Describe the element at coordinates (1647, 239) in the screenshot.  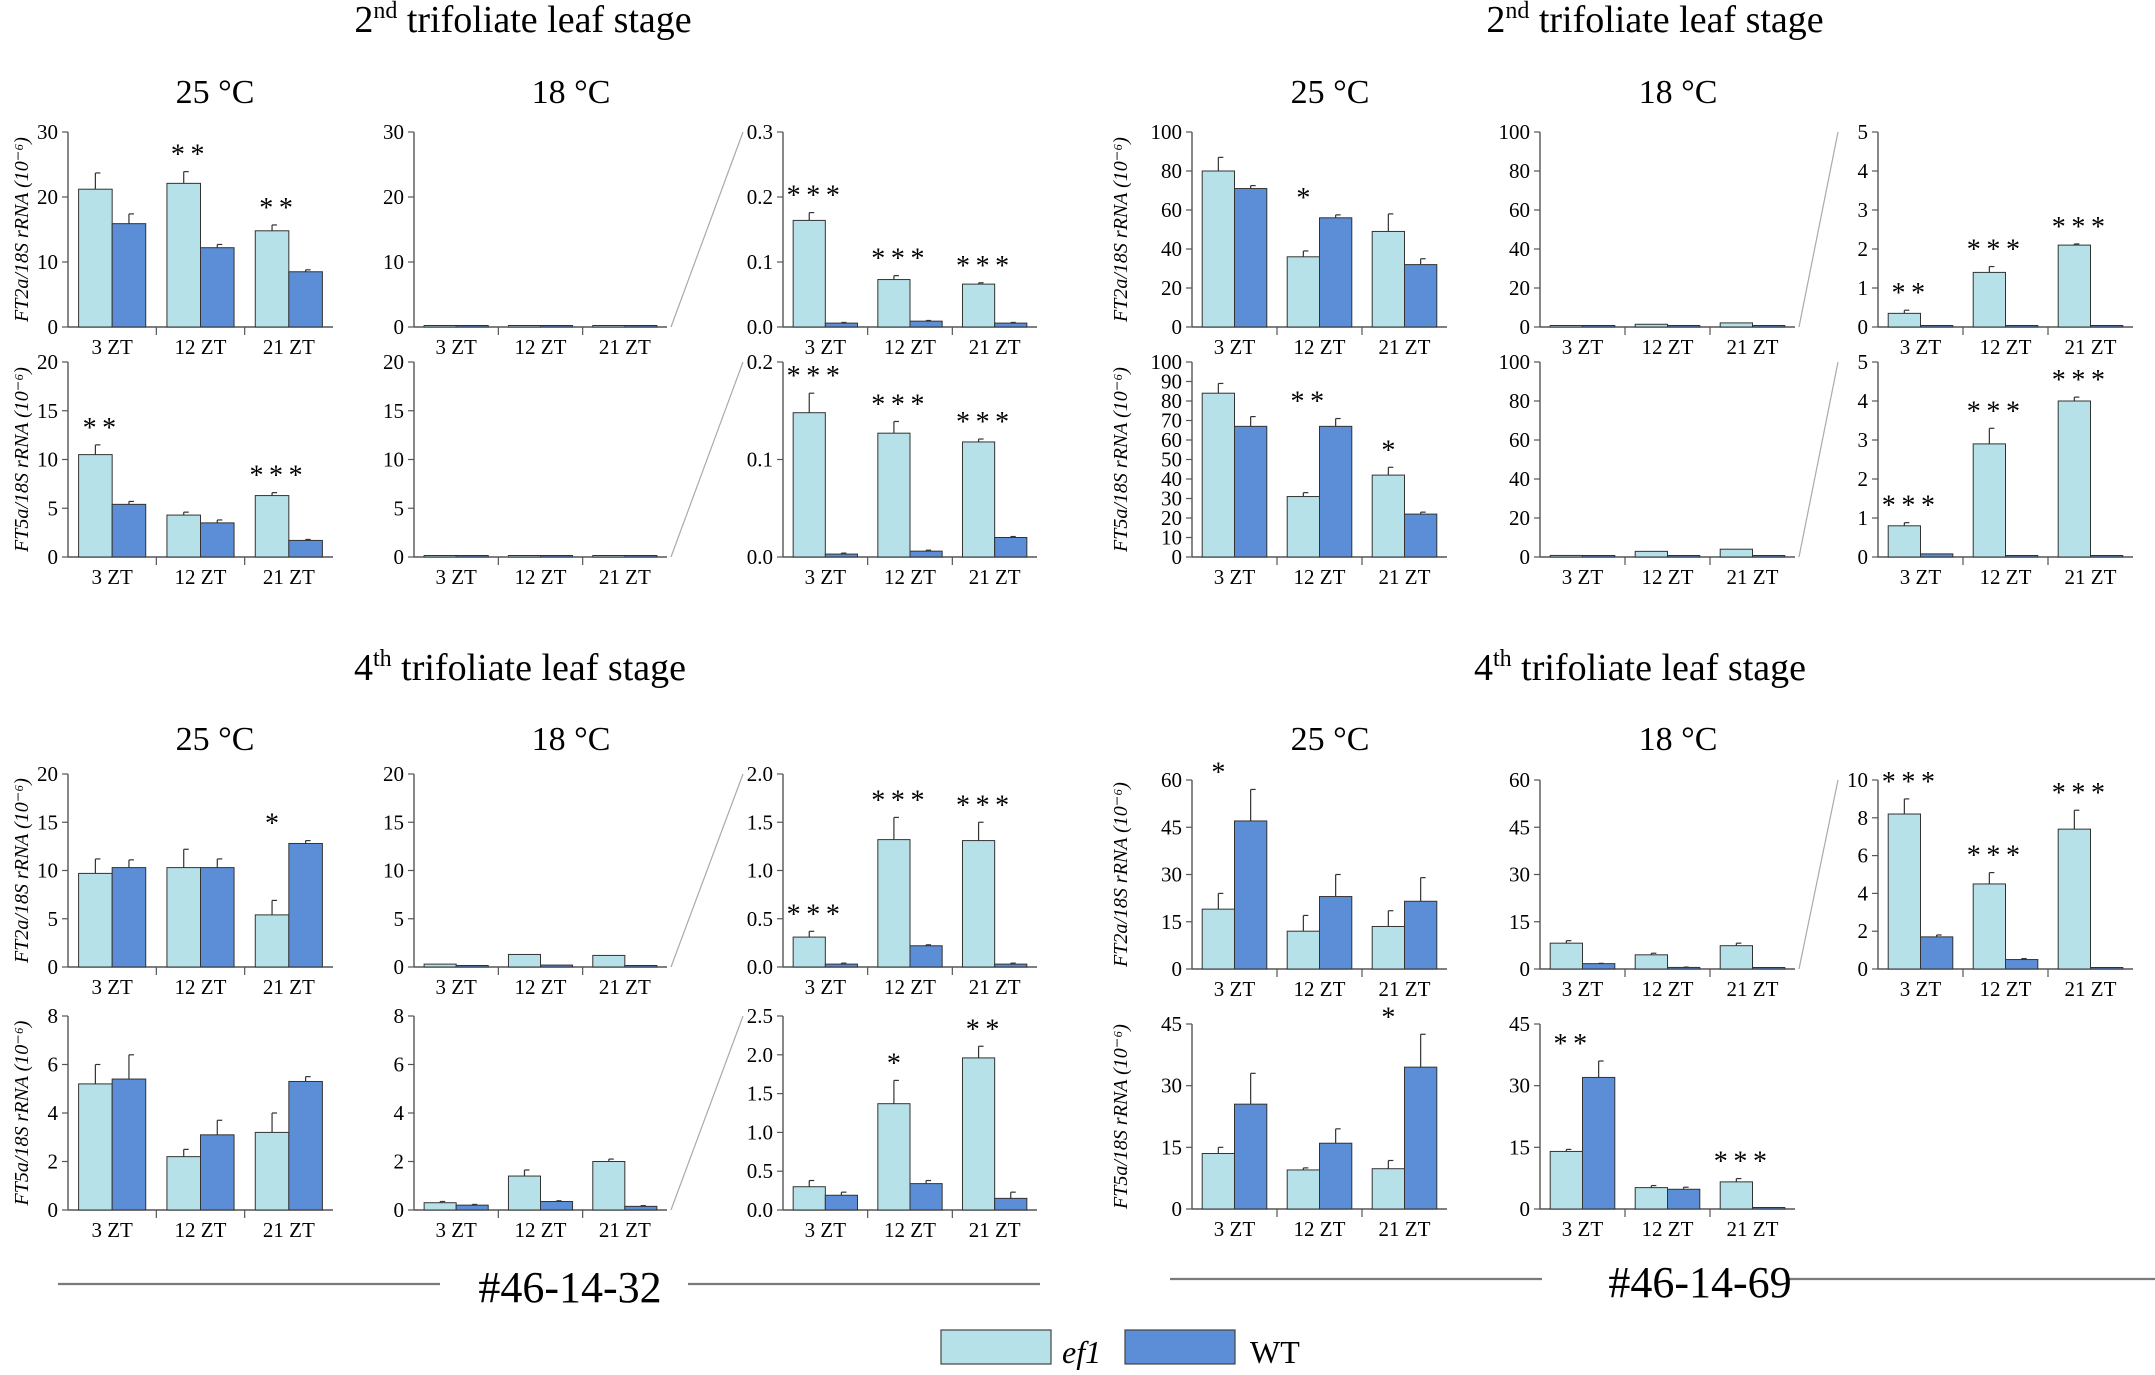
I see `chart-B1b: 0 20 40 60 80 100 3 ZT 12 ZT 21 ZT` at that location.